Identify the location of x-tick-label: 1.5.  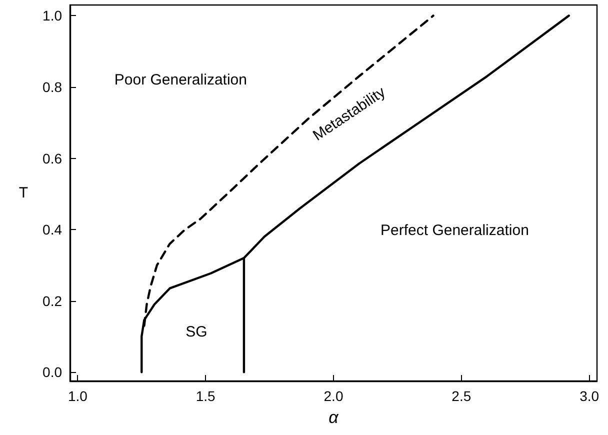
(206, 396).